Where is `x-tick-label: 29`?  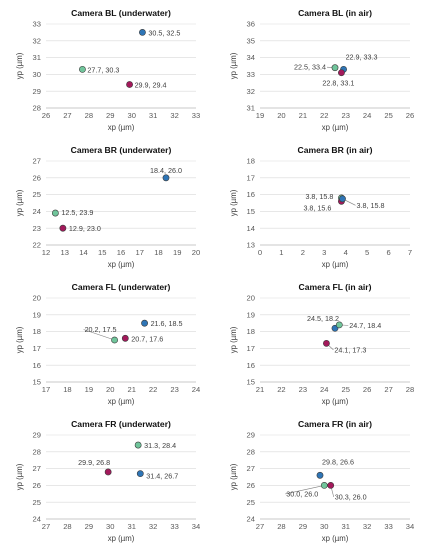 x-tick-label: 29 is located at coordinates (303, 526).